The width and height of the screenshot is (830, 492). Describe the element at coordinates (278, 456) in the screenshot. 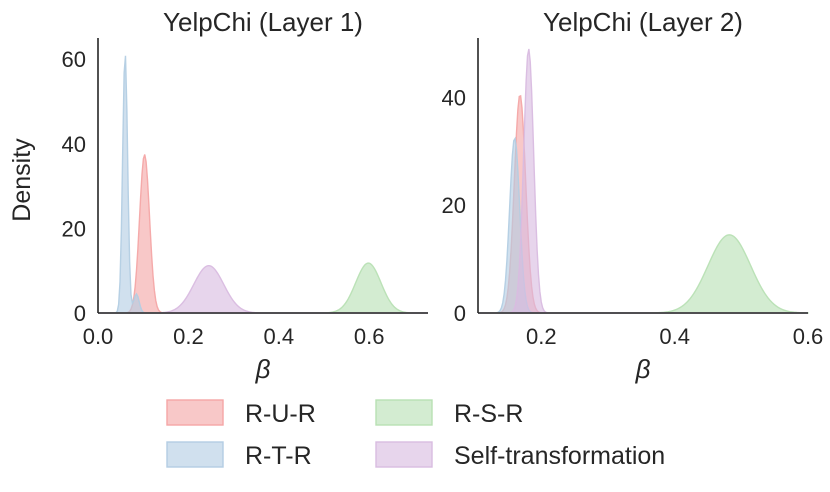

I see `legend-label-r-t-r: R-T-R` at that location.